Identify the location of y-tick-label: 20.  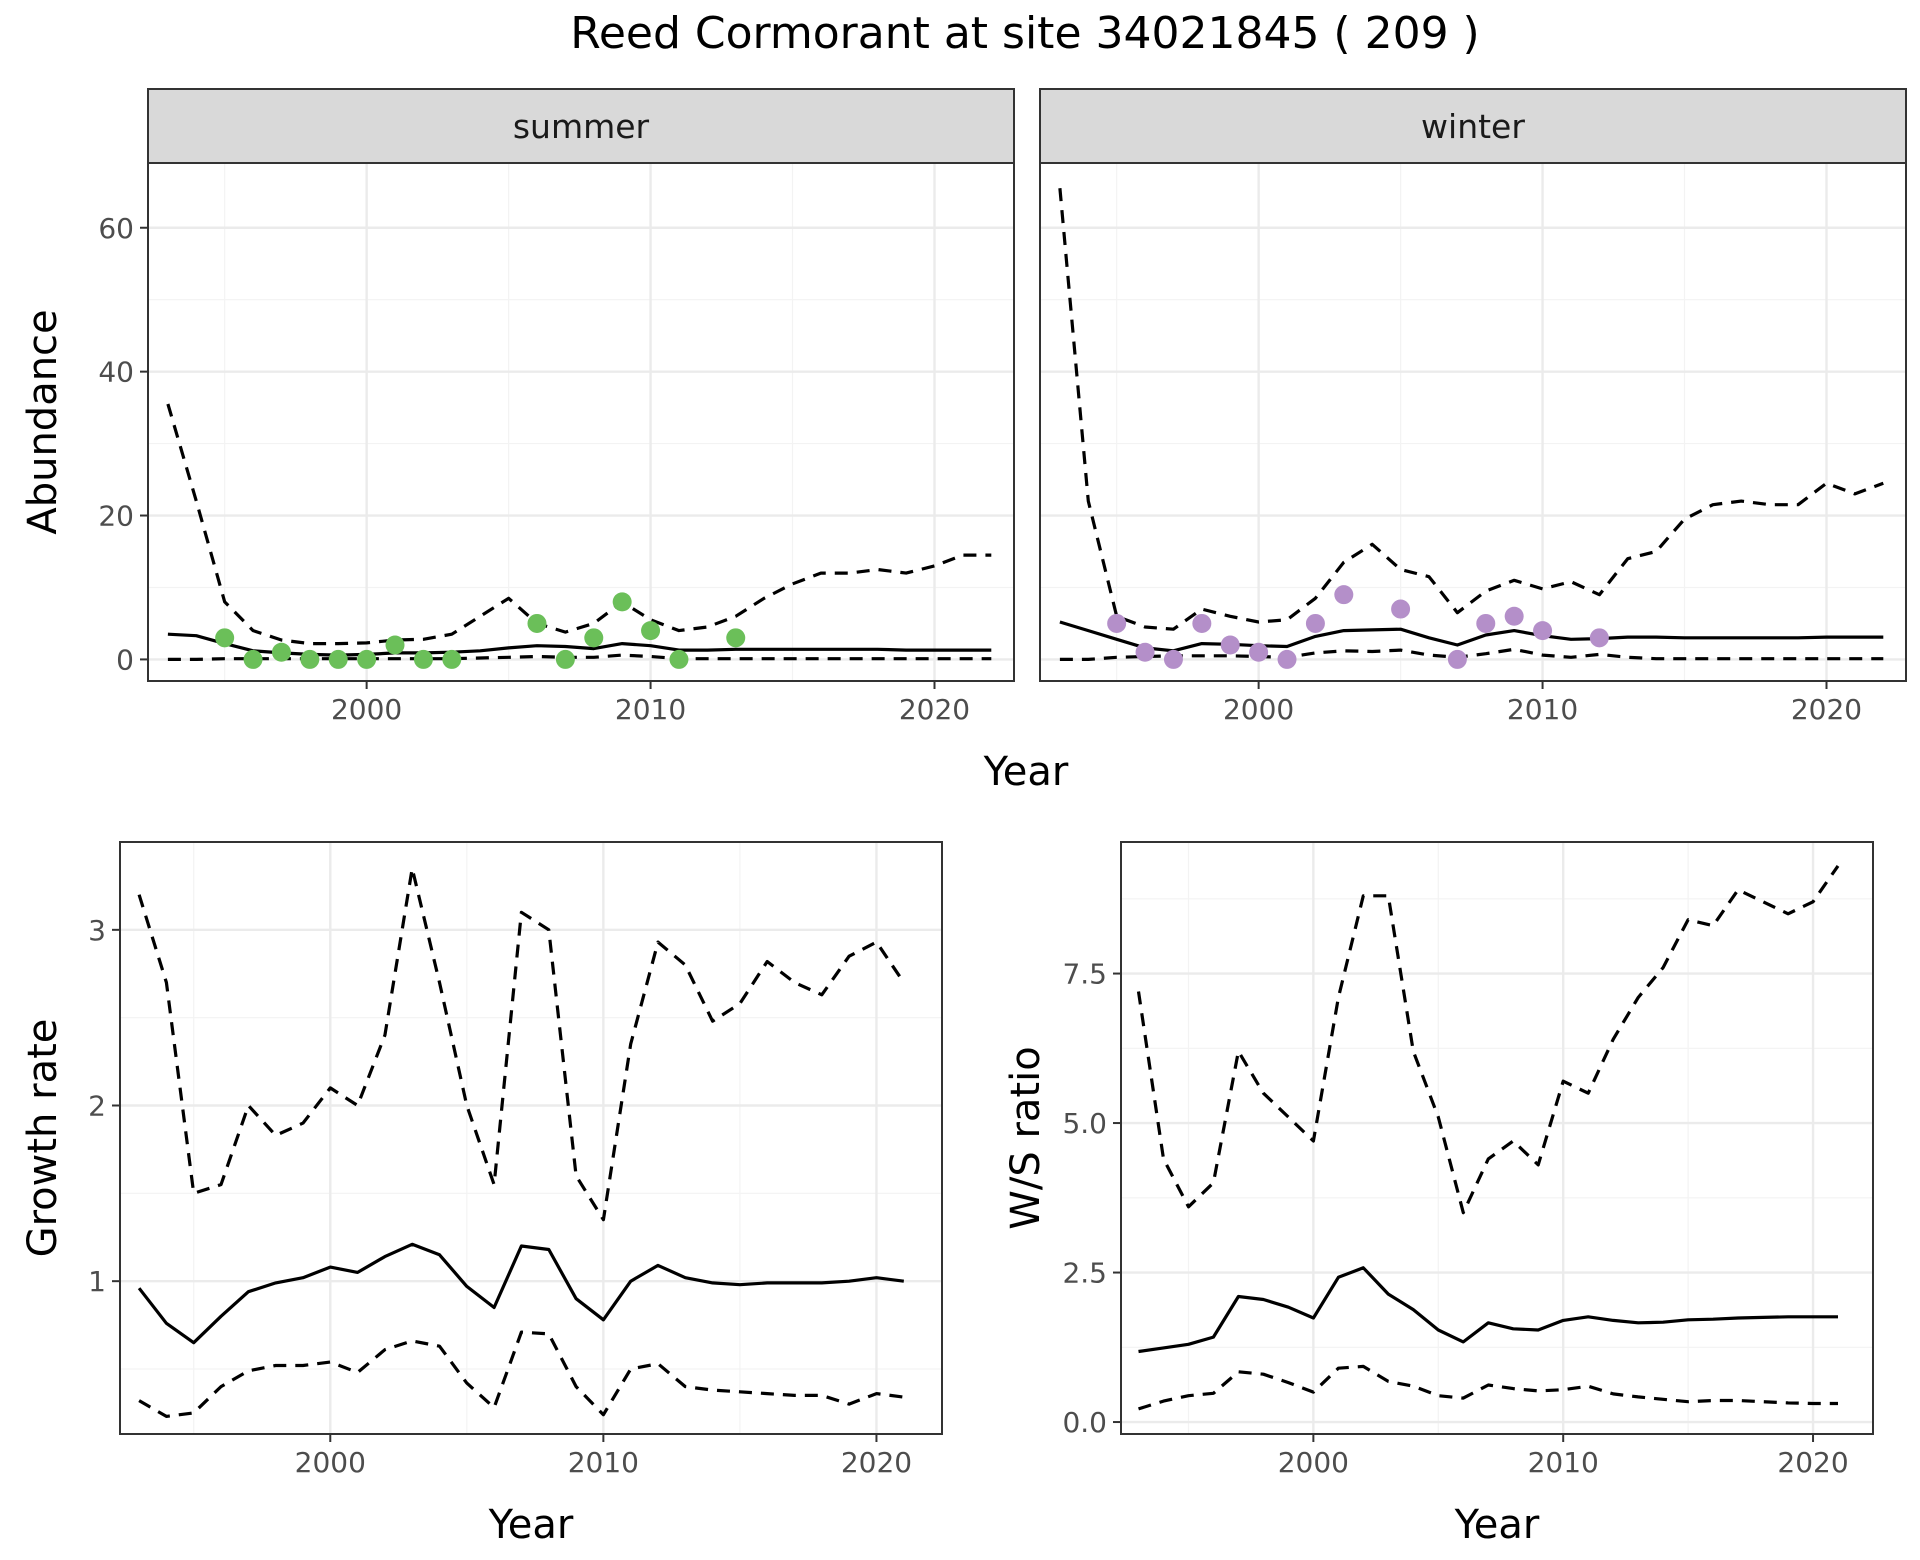
(116, 516).